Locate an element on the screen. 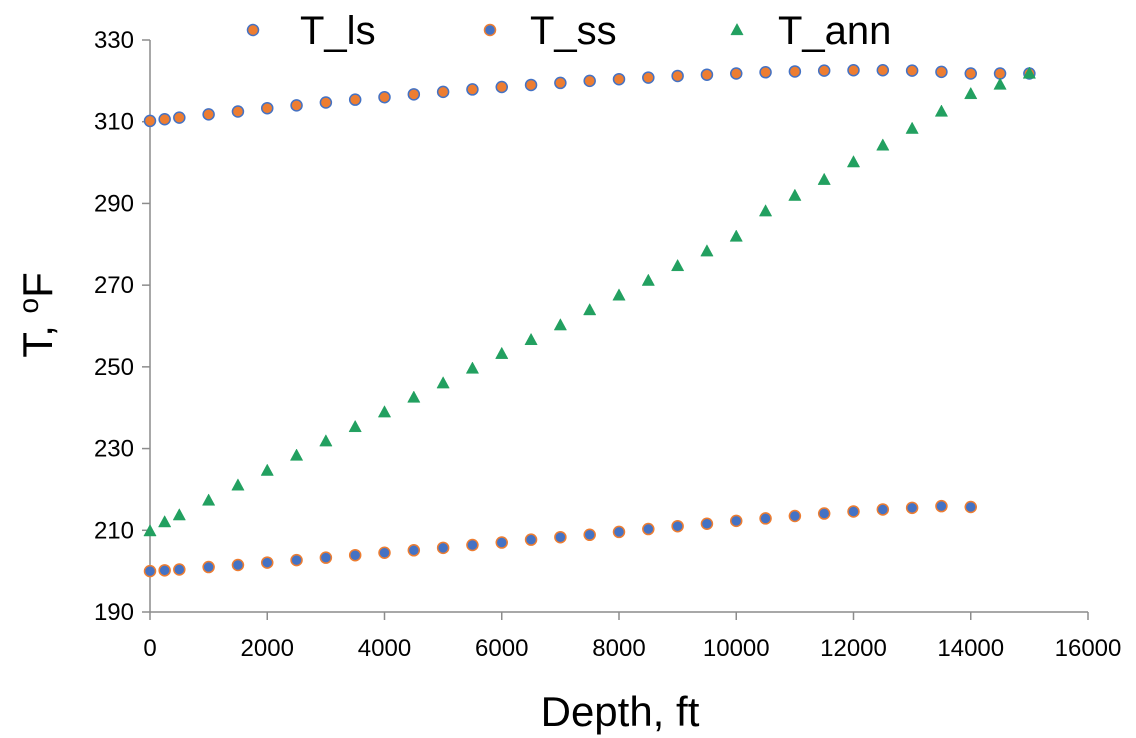 The width and height of the screenshot is (1136, 738). legend-marker-t-ss is located at coordinates (490, 30).